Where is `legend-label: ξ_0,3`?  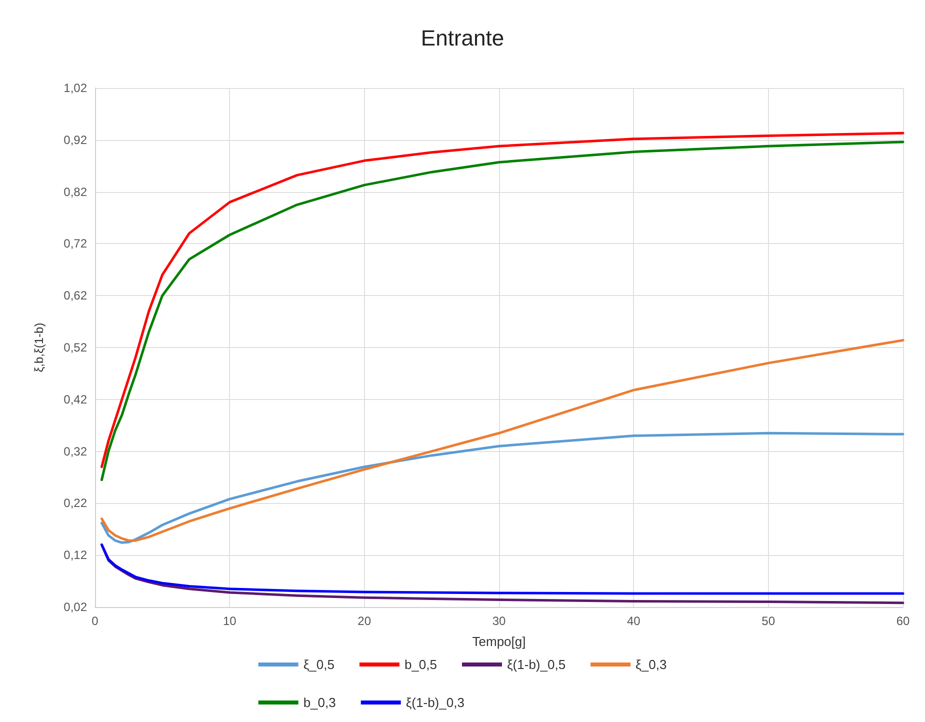 legend-label: ξ_0,3 is located at coordinates (651, 664).